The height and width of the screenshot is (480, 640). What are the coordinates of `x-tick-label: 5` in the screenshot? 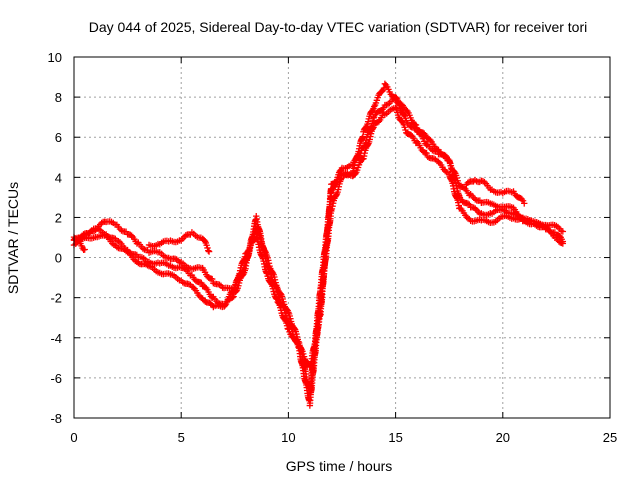 It's located at (181, 437).